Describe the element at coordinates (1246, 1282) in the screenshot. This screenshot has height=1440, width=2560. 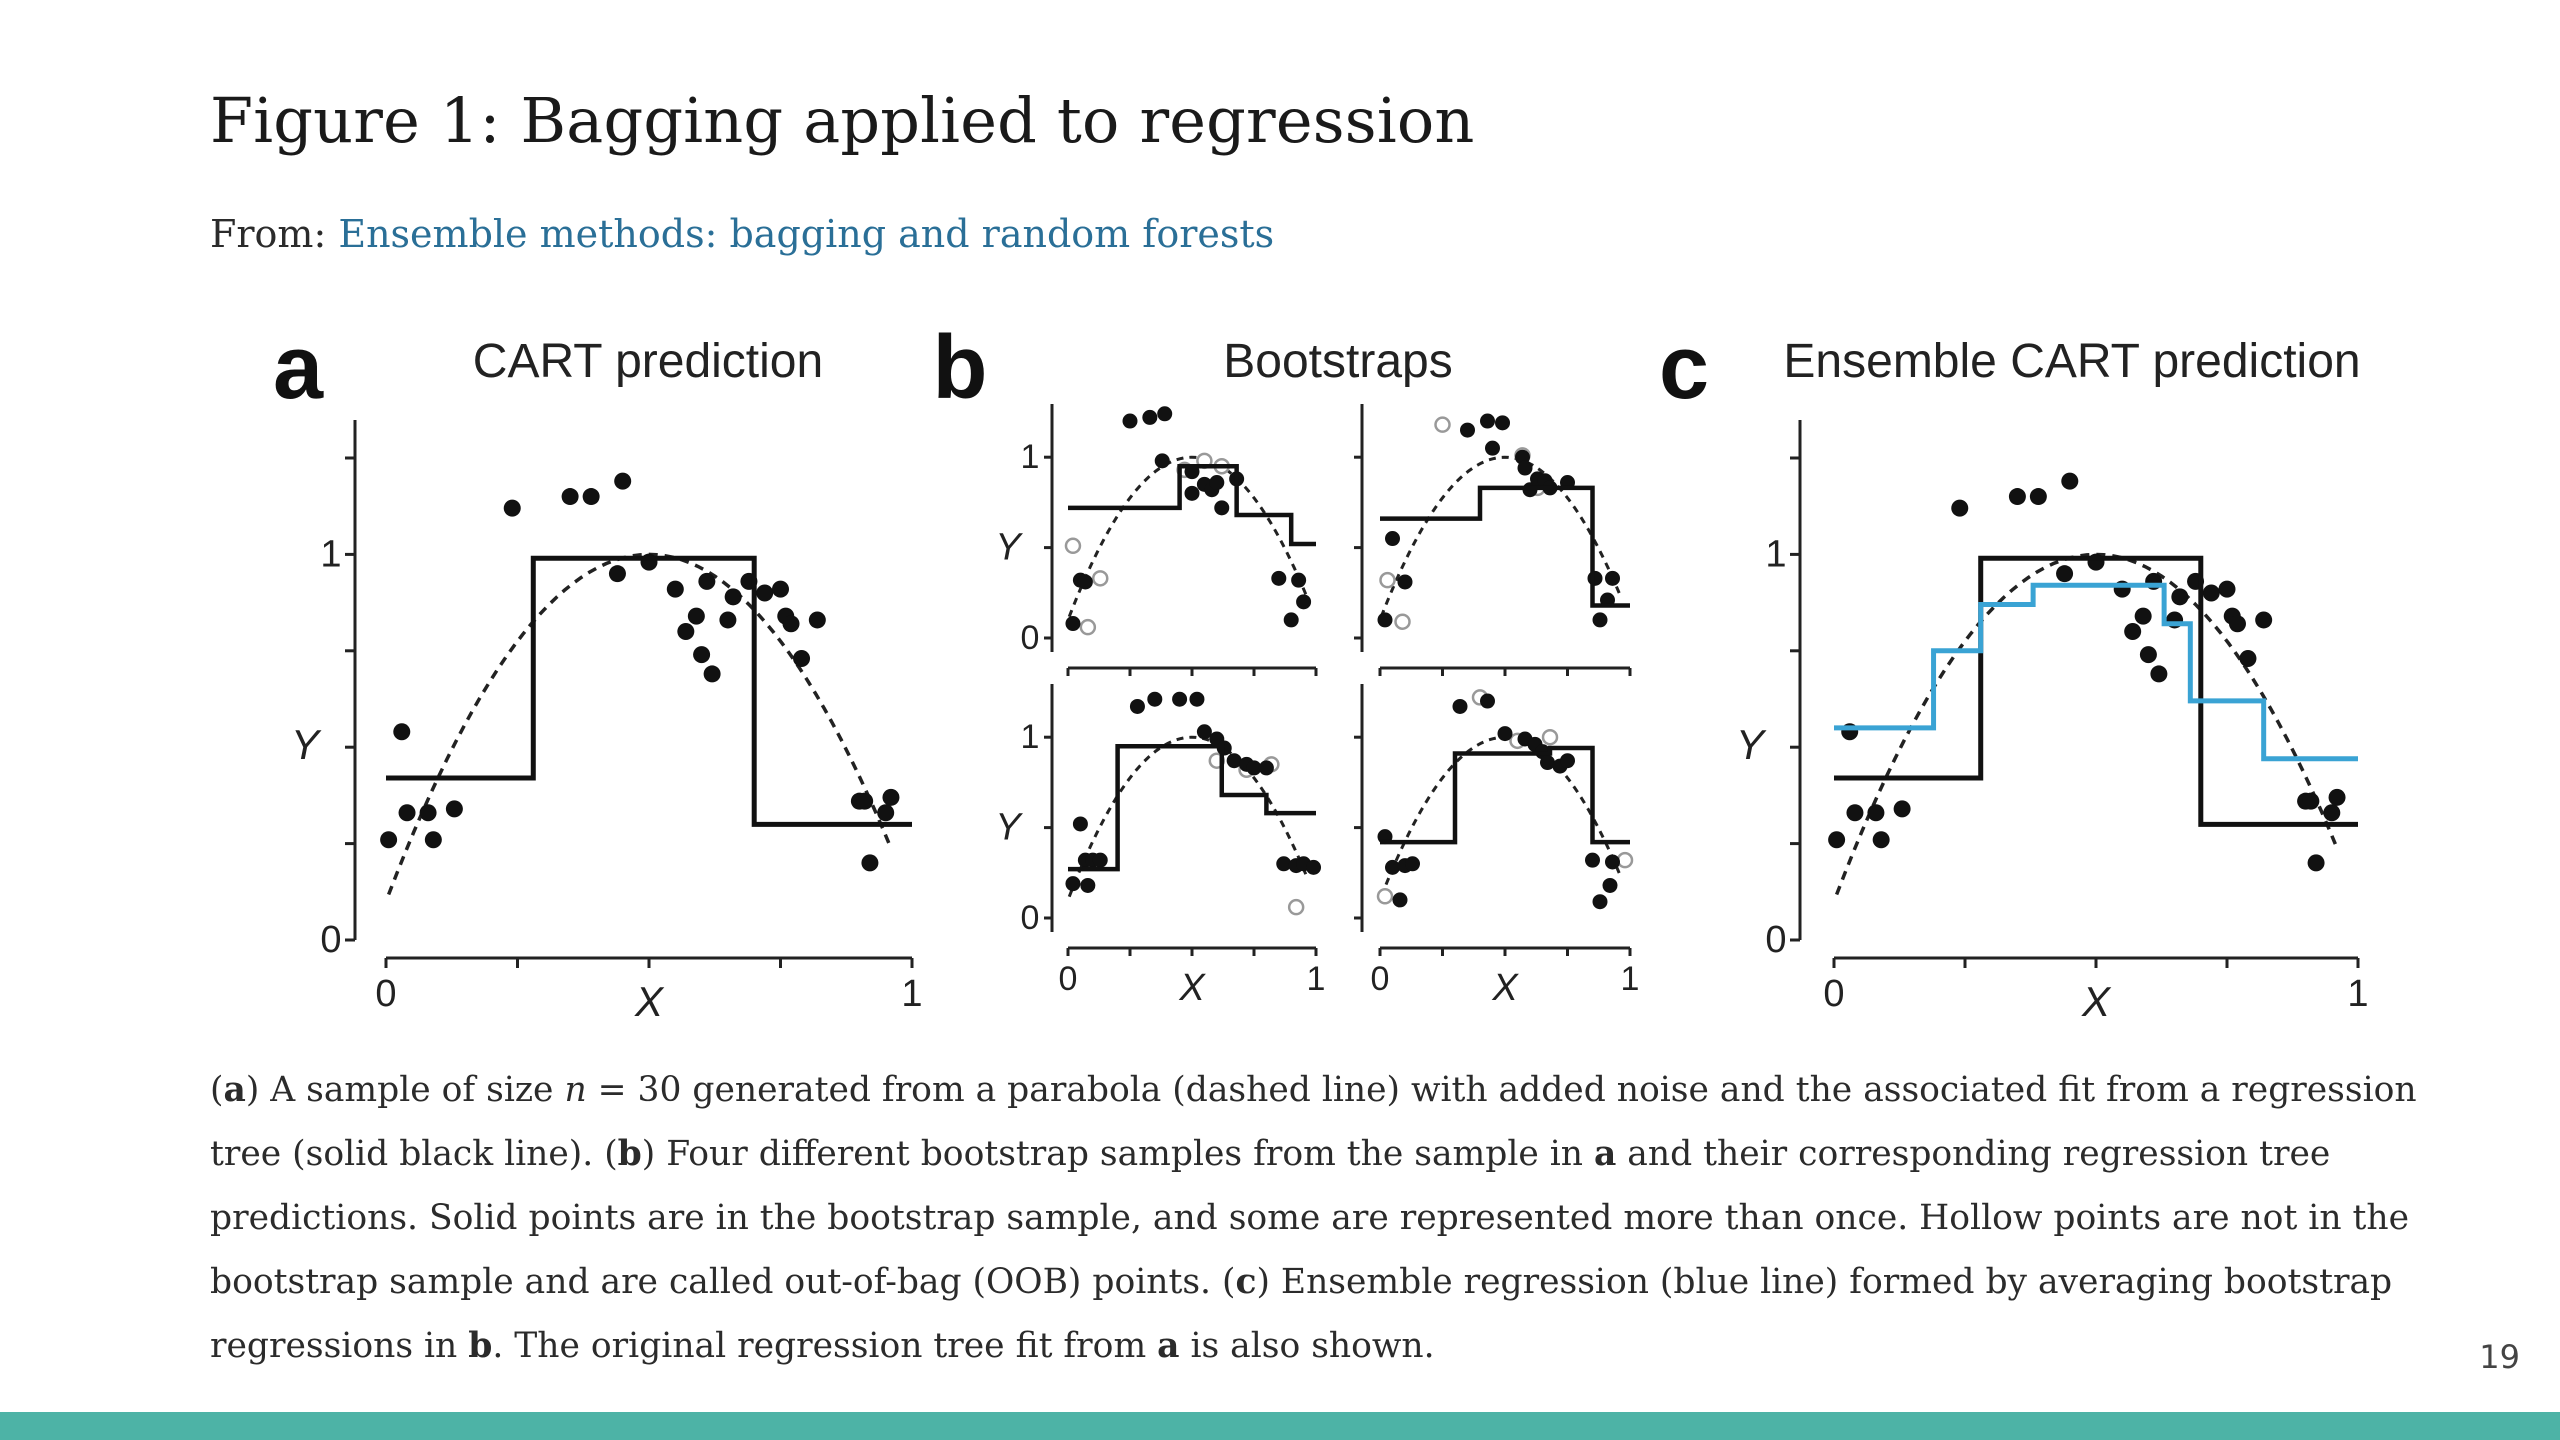
I see `caption-c-label: c` at that location.